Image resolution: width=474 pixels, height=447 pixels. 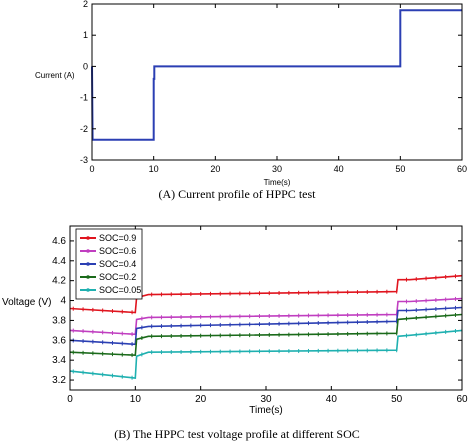 What do you see at coordinates (85, 35) in the screenshot?
I see `y-tick-label: 1` at bounding box center [85, 35].